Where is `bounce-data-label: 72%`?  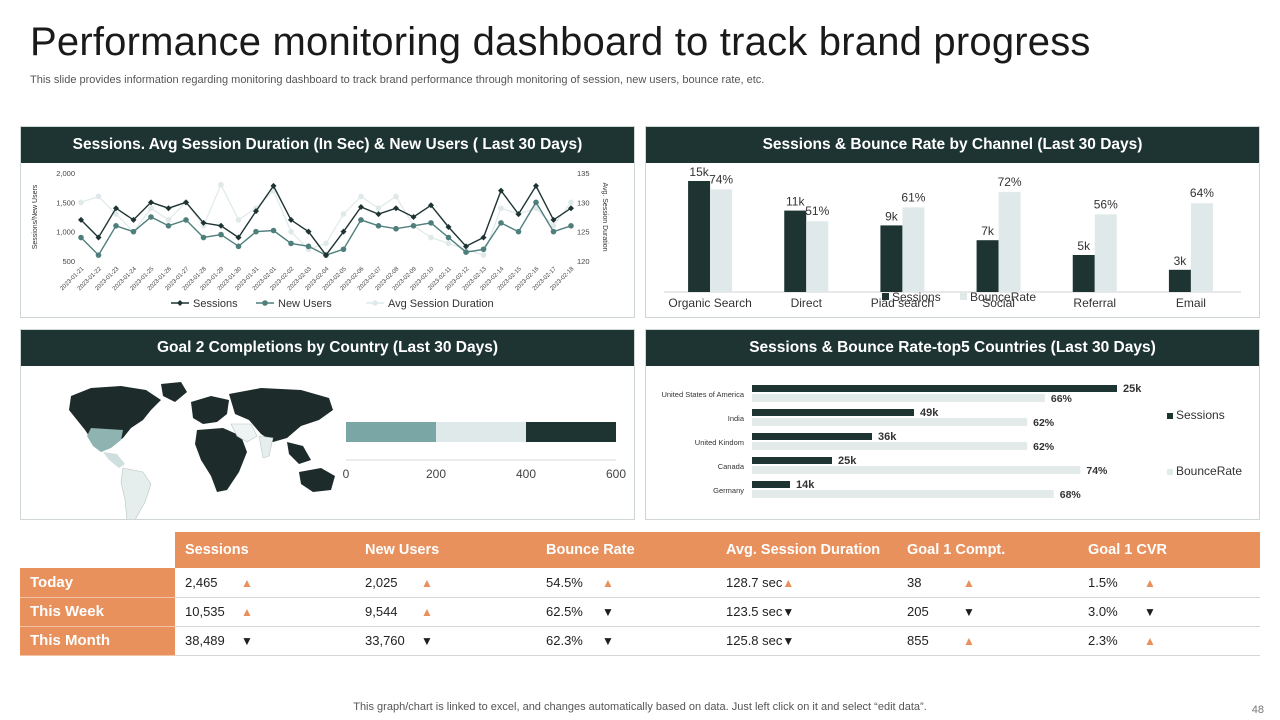
bounce-data-label: 72% is located at coordinates (1010, 182).